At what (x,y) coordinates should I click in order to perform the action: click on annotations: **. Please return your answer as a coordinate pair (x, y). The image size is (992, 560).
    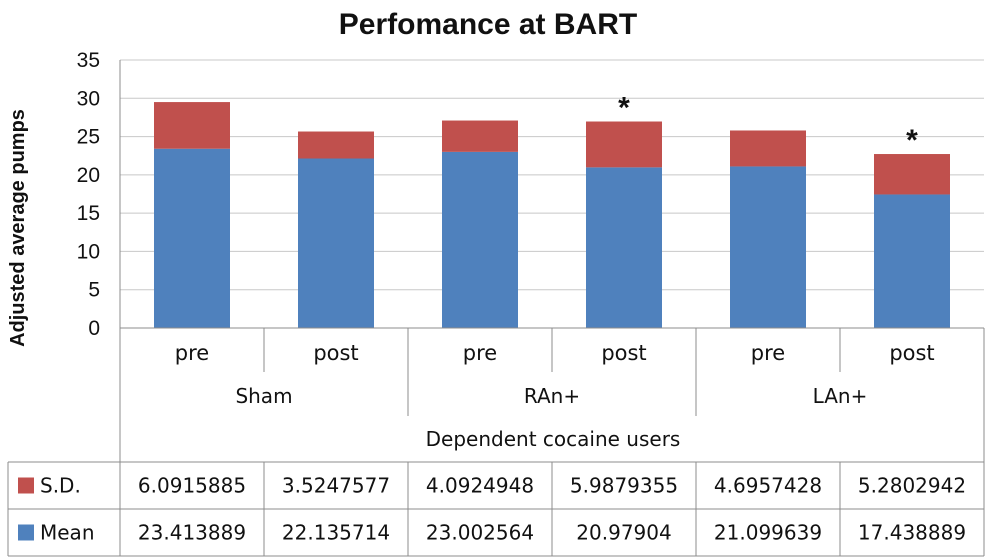
    Looking at the image, I should click on (768, 125).